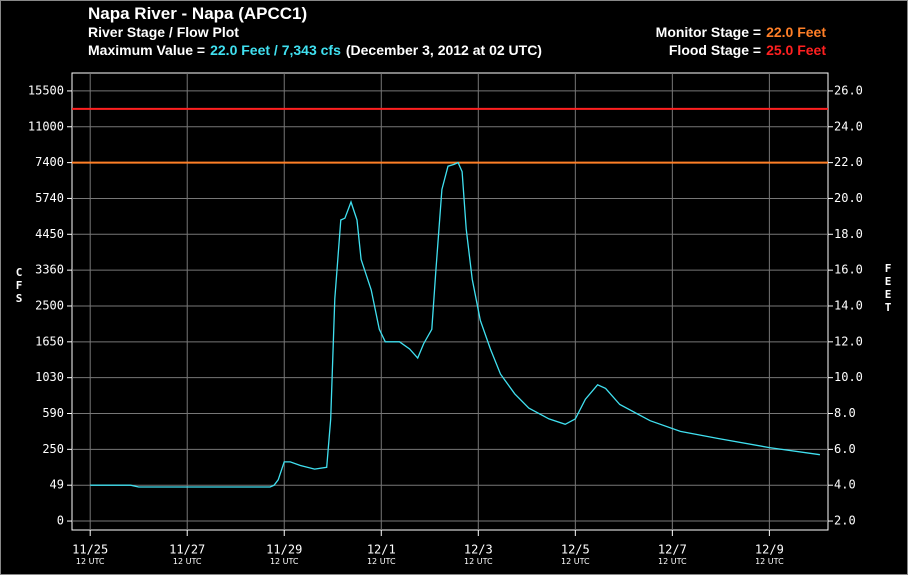 The height and width of the screenshot is (575, 908). I want to click on x-tick-label: 12/5, so click(575, 550).